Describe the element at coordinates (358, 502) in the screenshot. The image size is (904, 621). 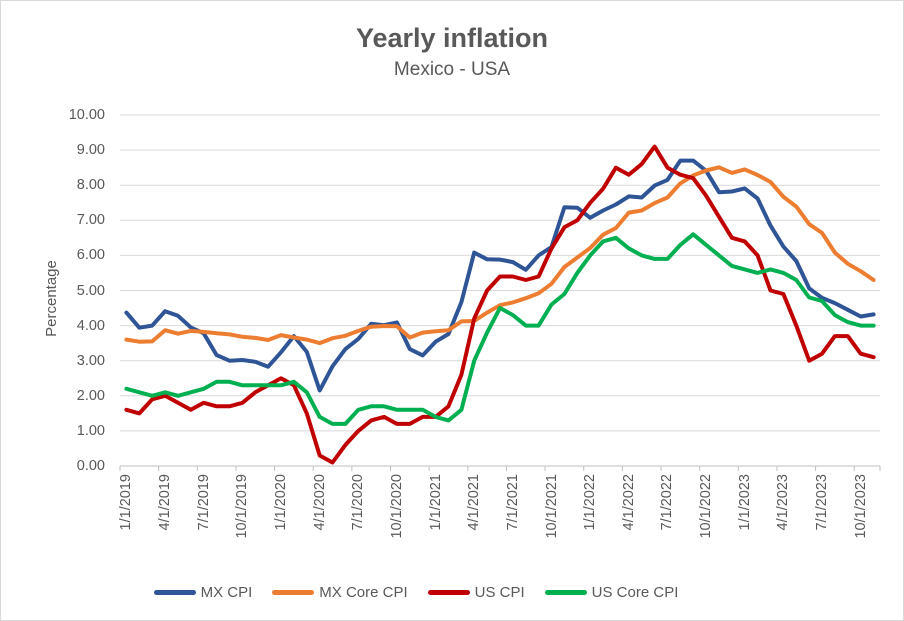
I see `x-tick-label: 7/1/2020` at that location.